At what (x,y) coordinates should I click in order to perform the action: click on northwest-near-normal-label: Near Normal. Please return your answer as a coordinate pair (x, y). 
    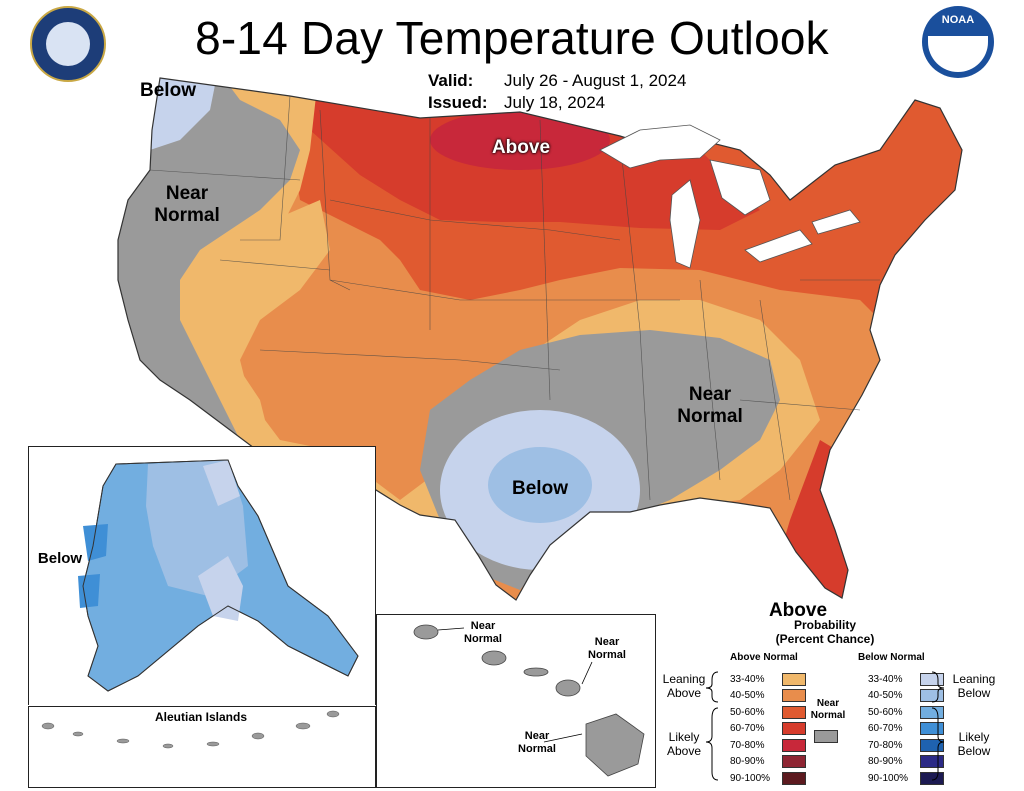
    Looking at the image, I should click on (187, 204).